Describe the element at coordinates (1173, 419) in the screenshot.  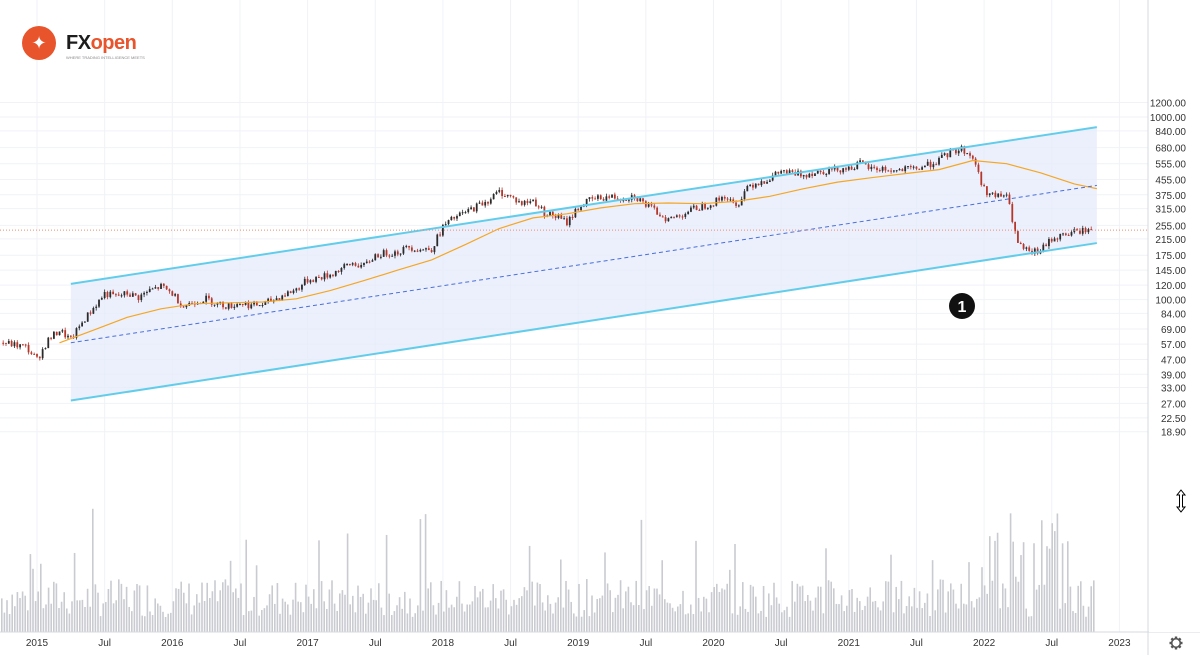
I see `price-axis-label: 22.50` at that location.